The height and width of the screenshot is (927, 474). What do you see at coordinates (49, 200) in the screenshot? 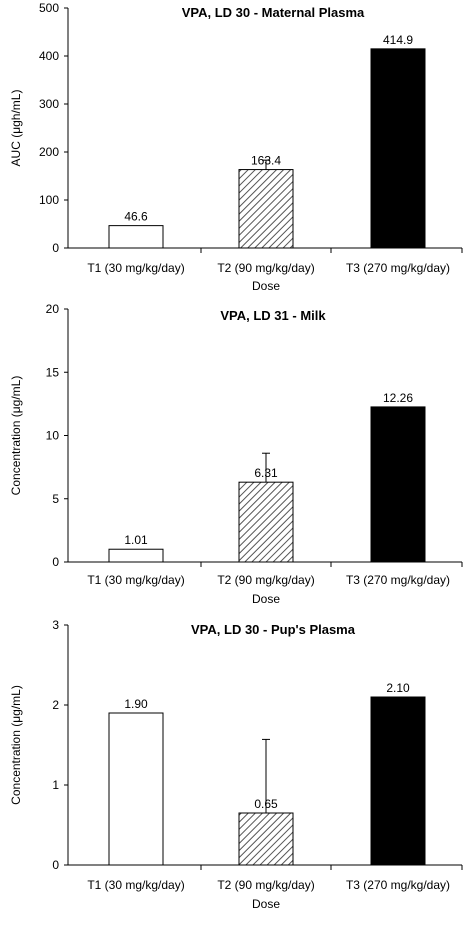
I see `y-tick-label: 100` at bounding box center [49, 200].